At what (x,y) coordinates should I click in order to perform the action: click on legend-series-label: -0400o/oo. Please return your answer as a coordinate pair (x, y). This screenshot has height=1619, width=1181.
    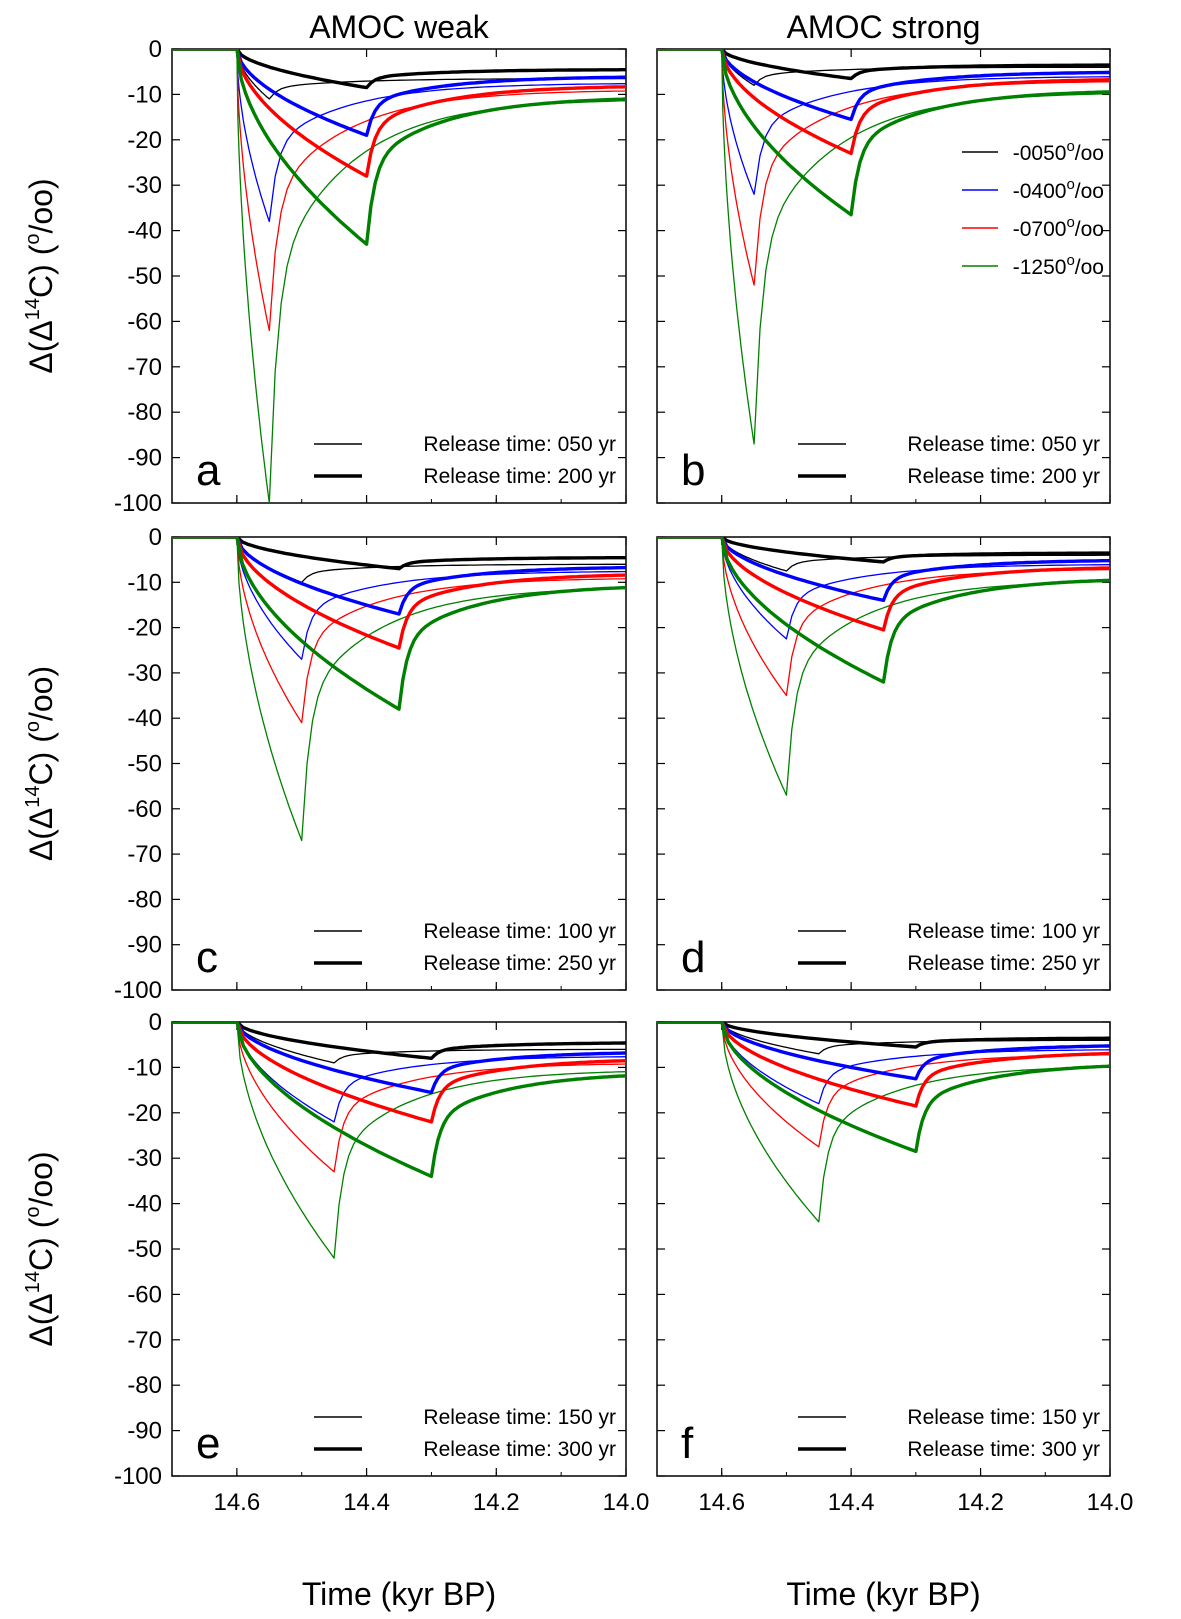
    Looking at the image, I should click on (1058, 189).